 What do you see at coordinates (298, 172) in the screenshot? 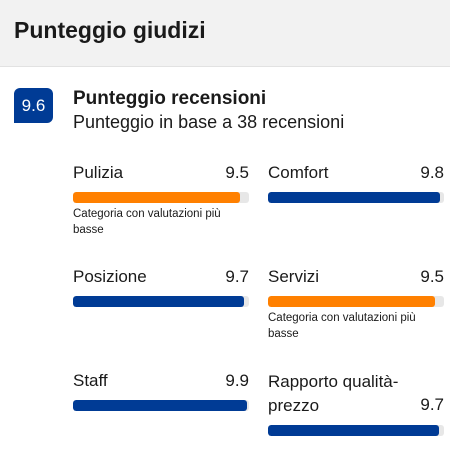
I see `category-label: Comfort` at bounding box center [298, 172].